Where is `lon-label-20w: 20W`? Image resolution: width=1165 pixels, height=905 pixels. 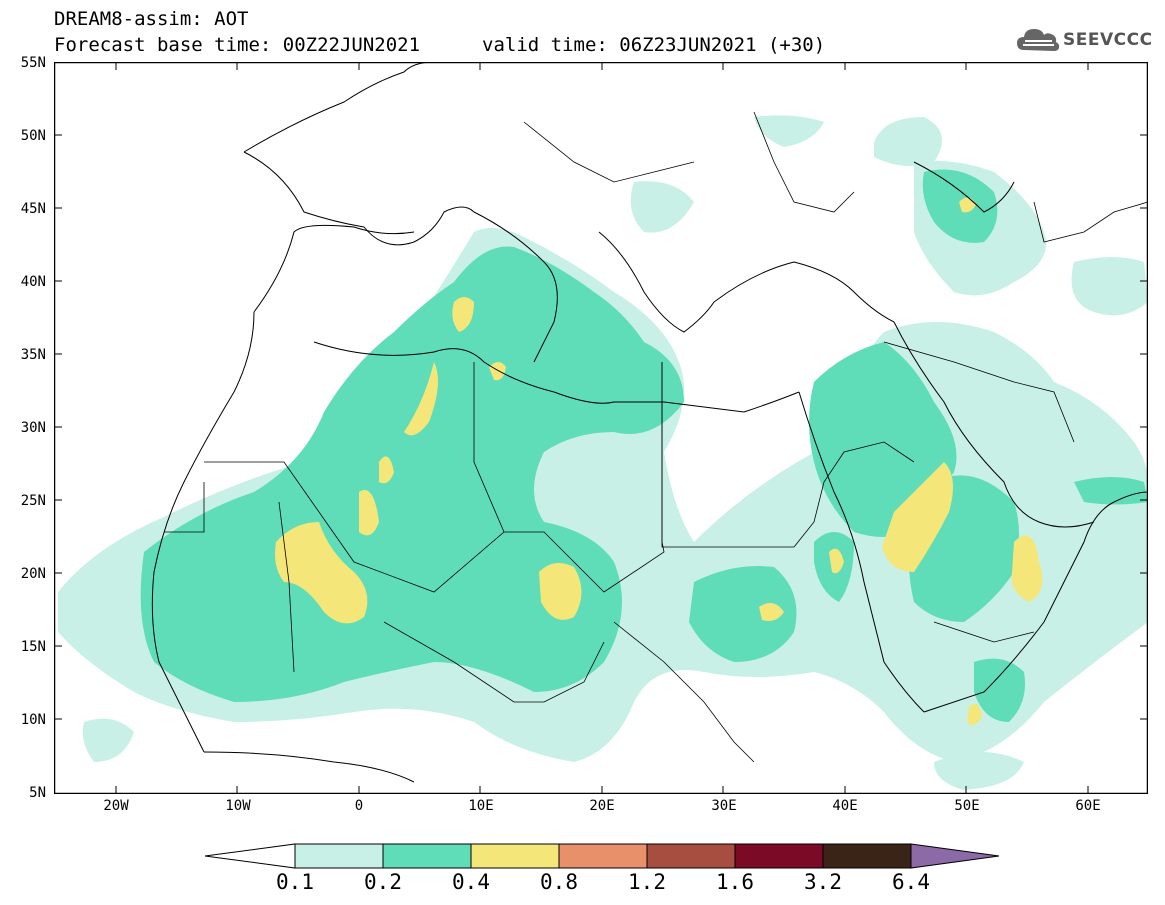
lon-label-20w: 20W is located at coordinates (116, 806).